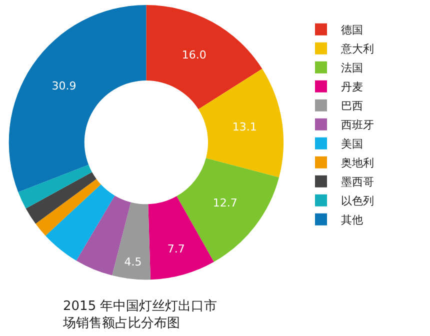  Describe the element at coordinates (140, 315) in the screenshot. I see `text: 2015 年中国灯丝灯出口市场销售额占比分布图` at that location.